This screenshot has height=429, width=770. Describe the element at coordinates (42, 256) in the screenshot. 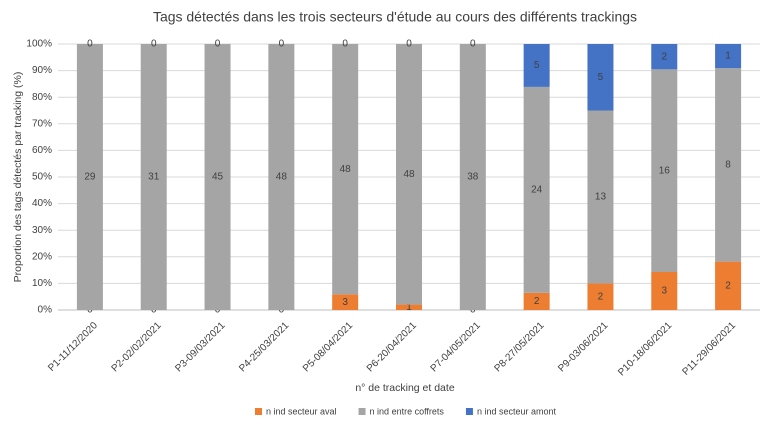

I see `y-tick-label: 20%` at that location.